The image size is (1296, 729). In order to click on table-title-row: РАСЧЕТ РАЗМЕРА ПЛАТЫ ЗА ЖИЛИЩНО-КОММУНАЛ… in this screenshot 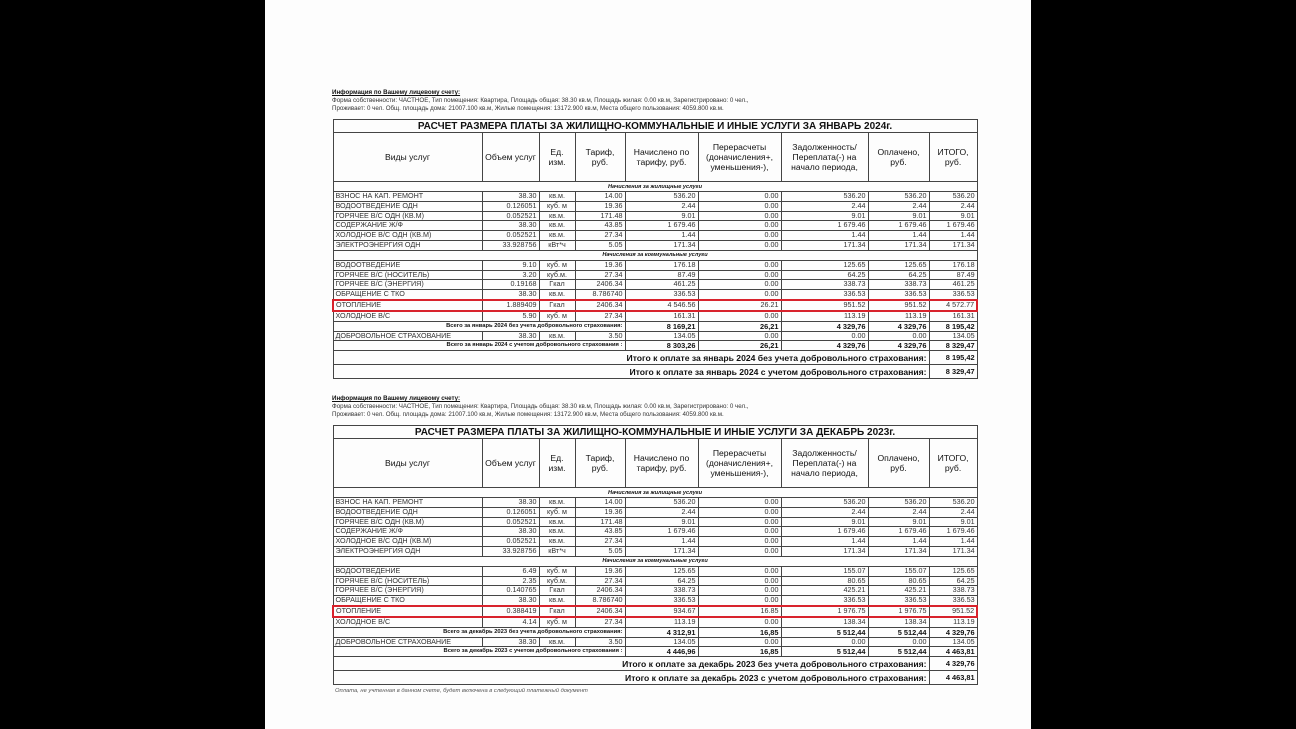, I will do `click(655, 126)`.